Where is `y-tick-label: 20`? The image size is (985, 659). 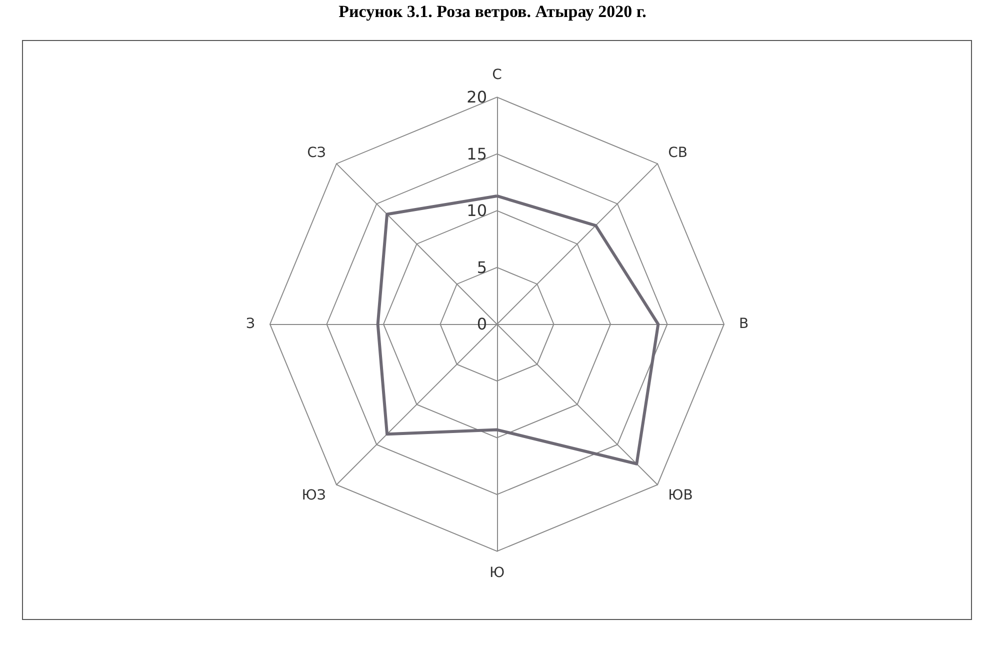 y-tick-label: 20 is located at coordinates (476, 97).